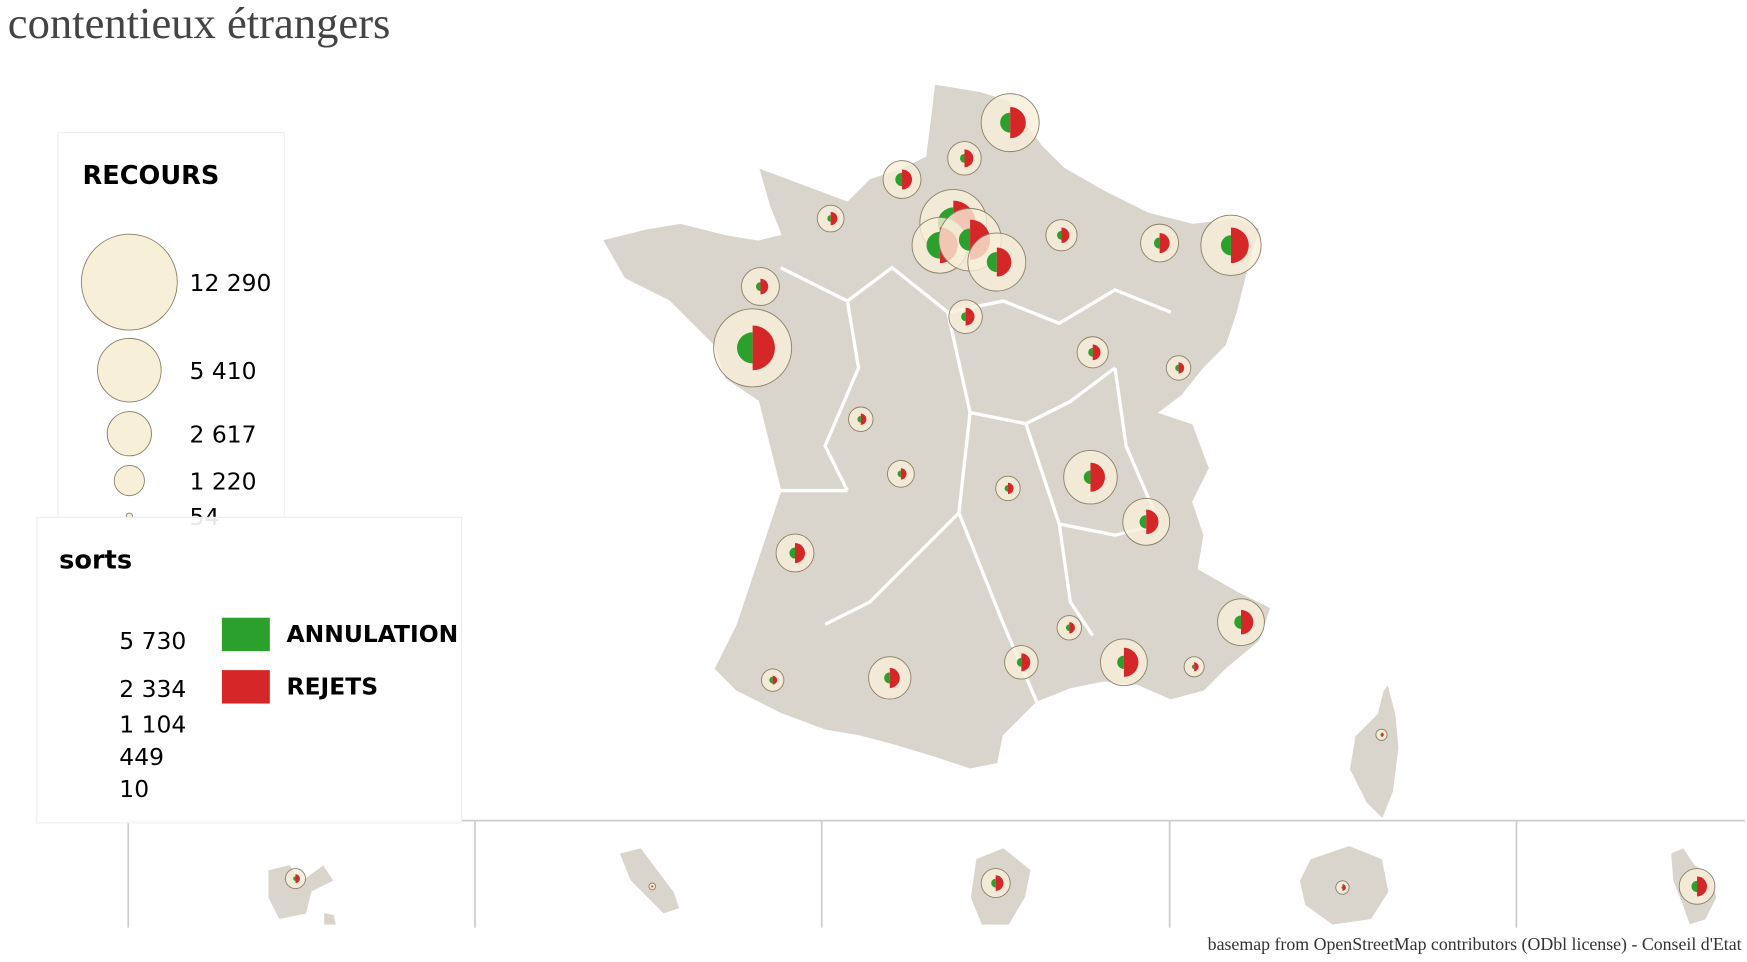 Image resolution: width=1747 pixels, height=962 pixels. I want to click on legend-label: REJETS, so click(333, 687).